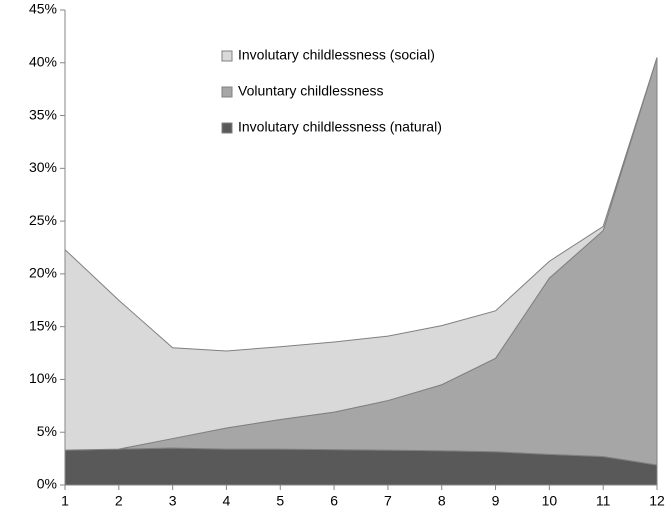 This screenshot has height=522, width=666. What do you see at coordinates (119, 501) in the screenshot?
I see `x-tick-label: 2` at bounding box center [119, 501].